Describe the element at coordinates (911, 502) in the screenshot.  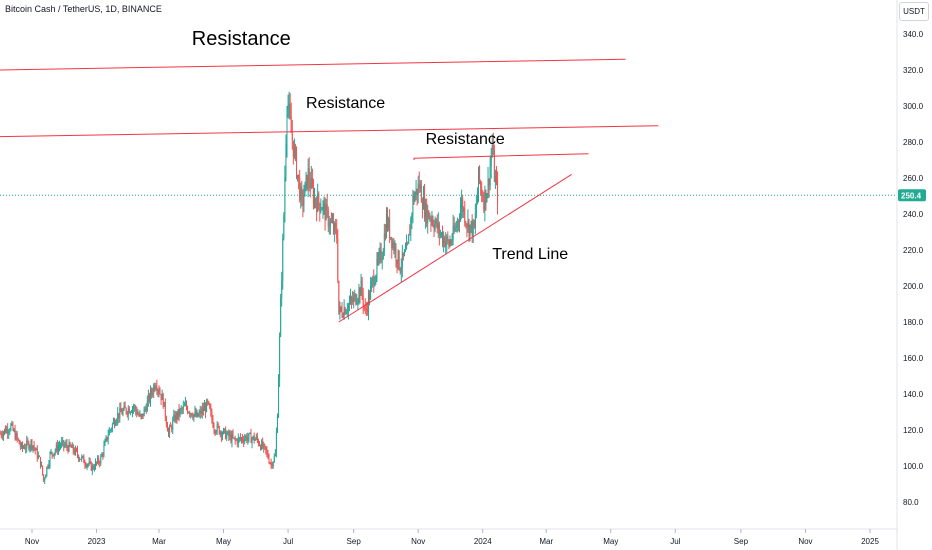
I see `y-tick-label: 80.0` at that location.